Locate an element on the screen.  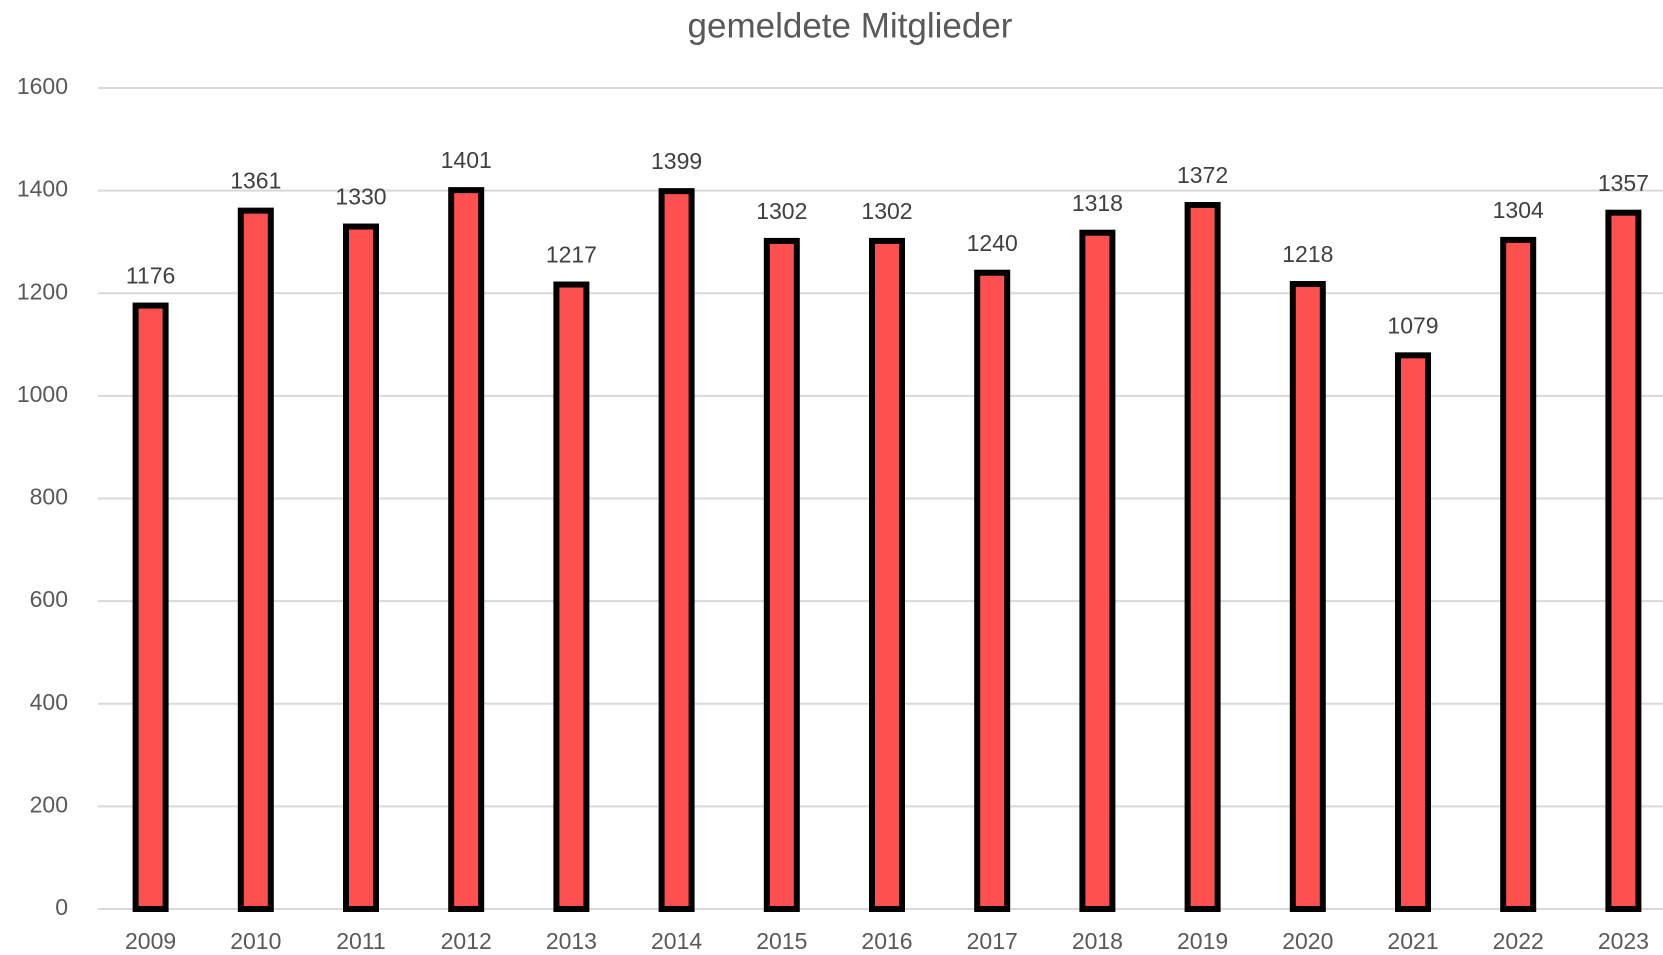
y-tick-label: 800 is located at coordinates (49, 497).